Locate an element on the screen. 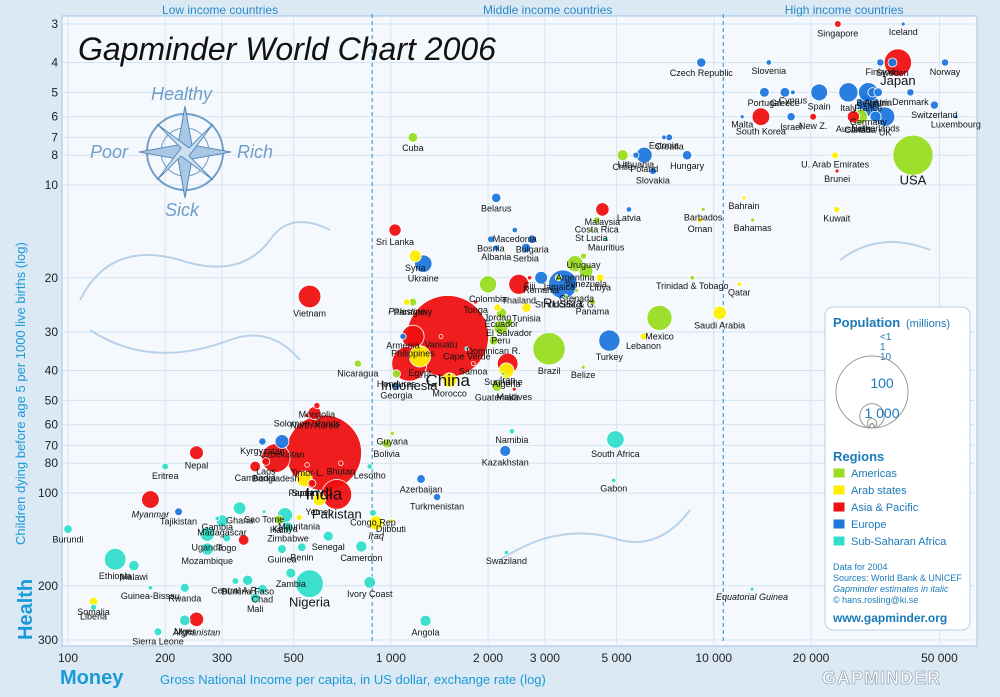  label-poland: Poland is located at coordinates (644, 169).